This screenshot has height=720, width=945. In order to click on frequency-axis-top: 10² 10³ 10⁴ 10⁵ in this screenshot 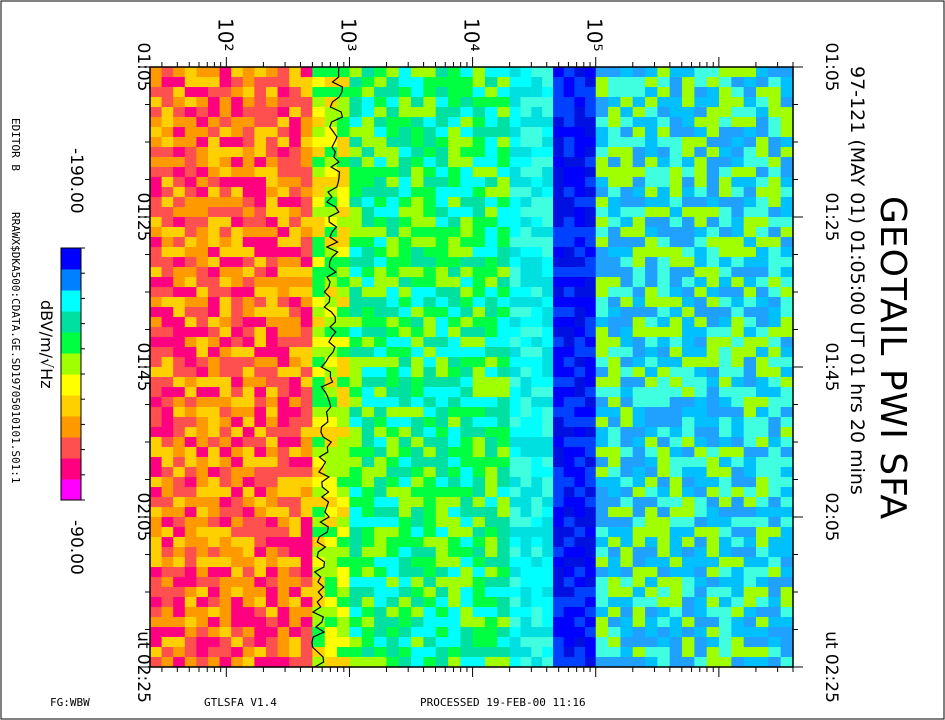, I will do `click(477, 42)`.